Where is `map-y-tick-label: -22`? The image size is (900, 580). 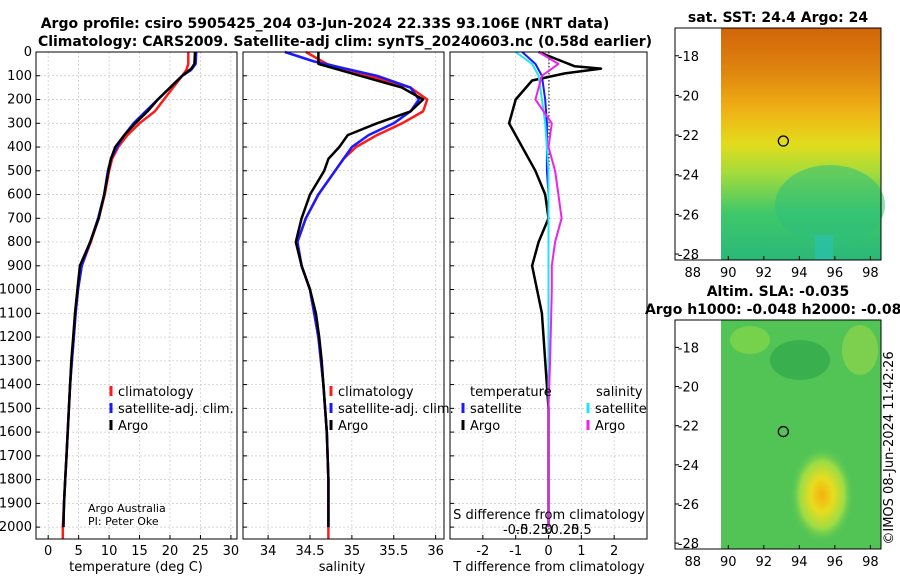
map-y-tick-label: -22 is located at coordinates (688, 427).